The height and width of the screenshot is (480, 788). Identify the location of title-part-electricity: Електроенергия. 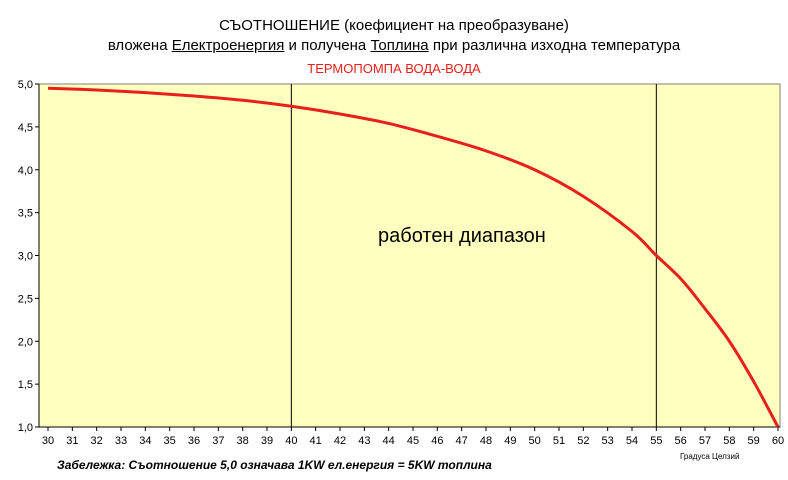
(228, 45).